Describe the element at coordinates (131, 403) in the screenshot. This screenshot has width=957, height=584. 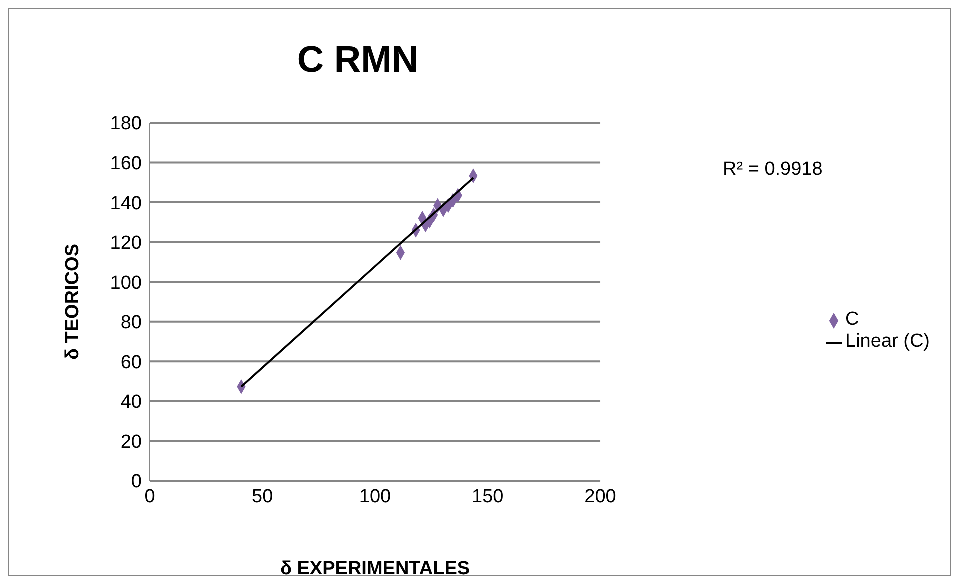
I see `y-tick-label: 40` at that location.